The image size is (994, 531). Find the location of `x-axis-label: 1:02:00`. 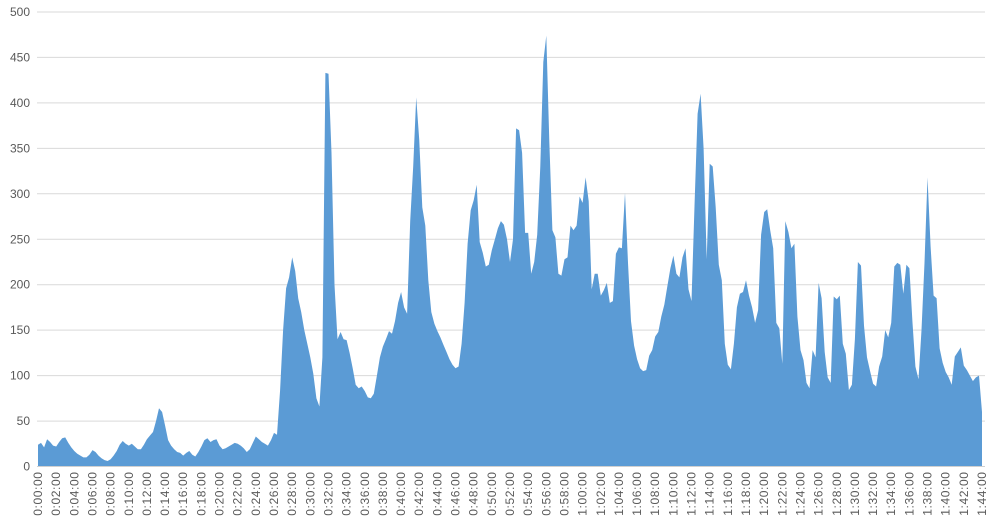

x-axis-label: 1:02:00 is located at coordinates (601, 494).